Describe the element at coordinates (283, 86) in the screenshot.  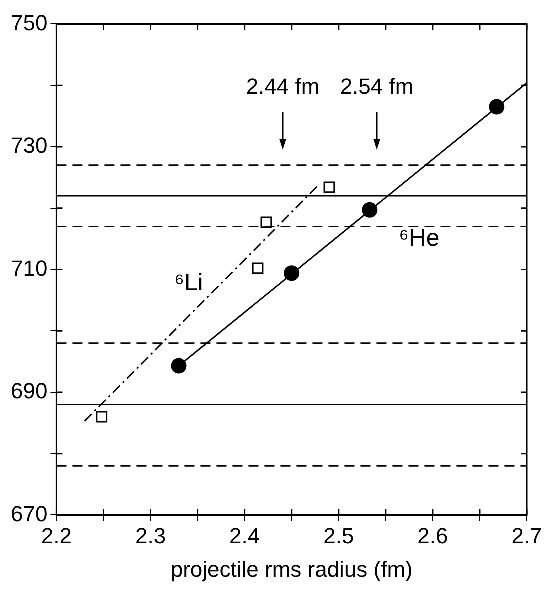
I see `annotation: 2.44 fm` at that location.